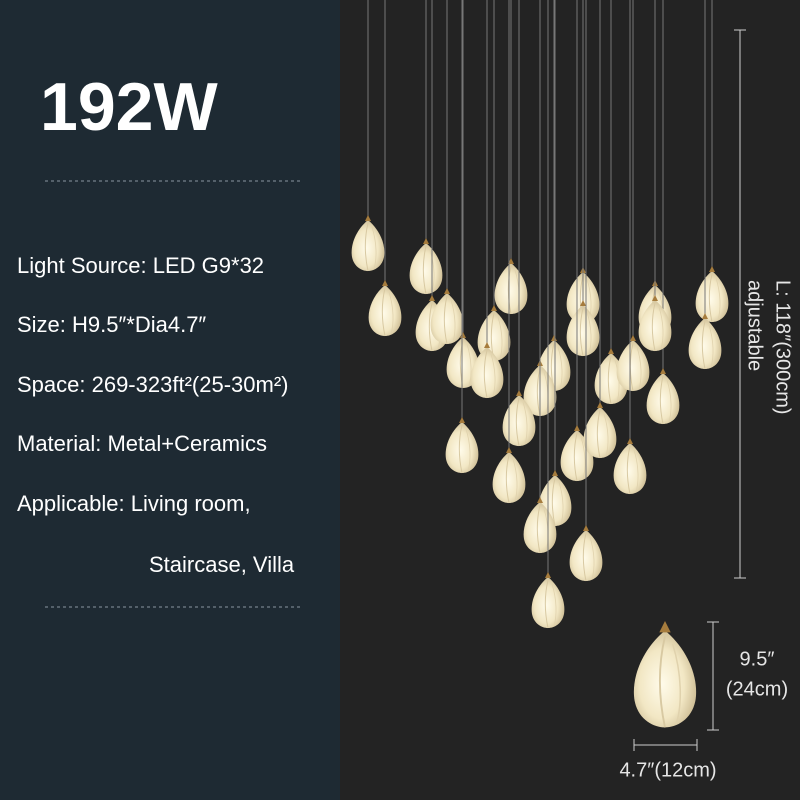 Image resolution: width=800 pixels, height=800 pixels. Describe the element at coordinates (111, 324) in the screenshot. I see `spec-line: Size: H9.5″*Dia4.7″` at that location.